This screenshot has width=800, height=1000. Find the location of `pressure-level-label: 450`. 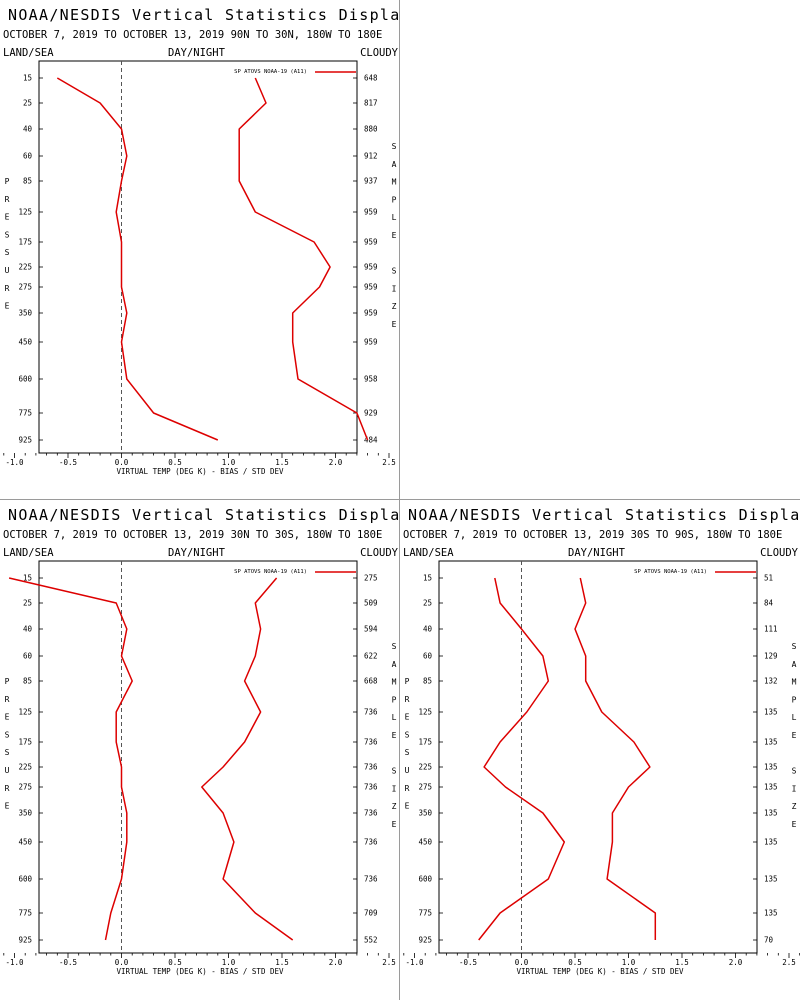

pressure-level-label: 450 is located at coordinates (425, 842).